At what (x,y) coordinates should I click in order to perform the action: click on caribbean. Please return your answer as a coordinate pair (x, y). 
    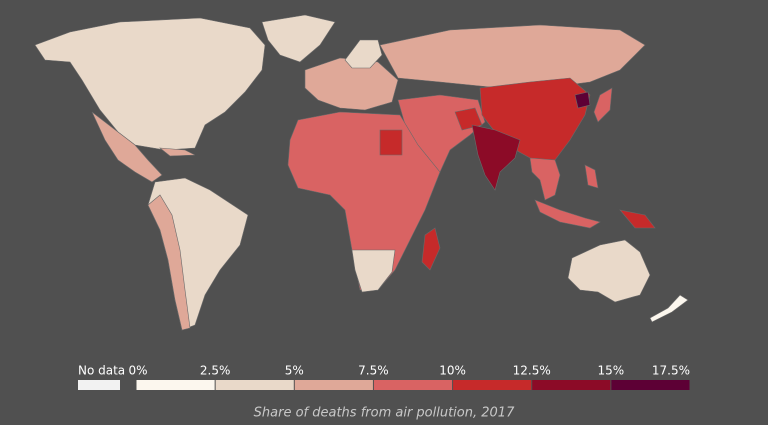
    Looking at the image, I should click on (177, 152).